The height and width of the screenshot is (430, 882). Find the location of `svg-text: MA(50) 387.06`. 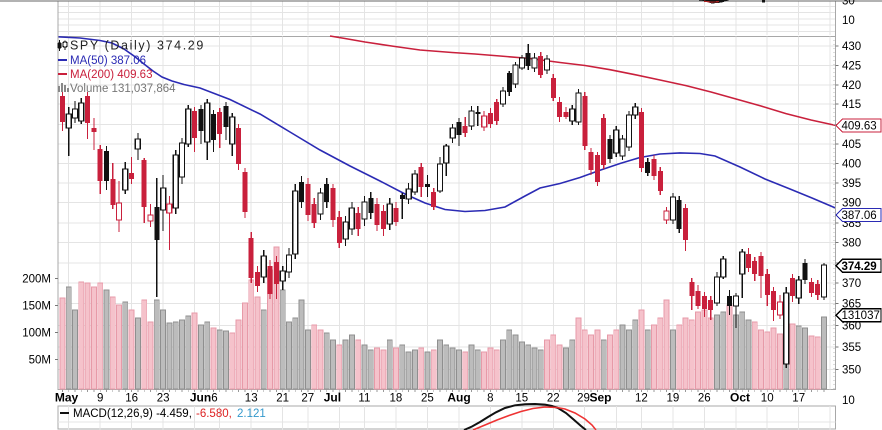

svg-text: MA(50) 387.06 is located at coordinates (108, 61).